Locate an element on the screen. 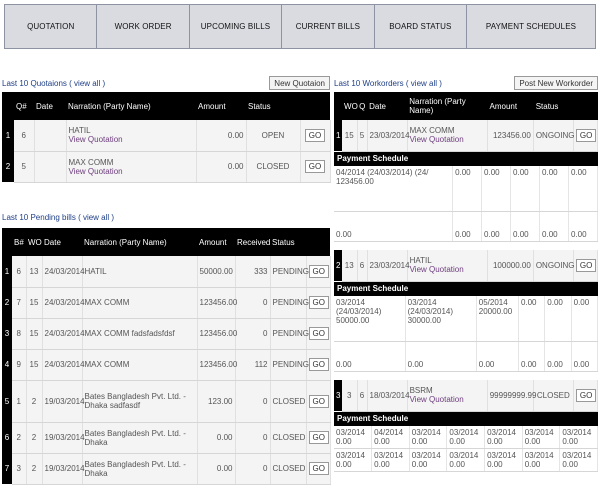 The height and width of the screenshot is (489, 600). bill-date: 19/03/2014 is located at coordinates (63, 469).